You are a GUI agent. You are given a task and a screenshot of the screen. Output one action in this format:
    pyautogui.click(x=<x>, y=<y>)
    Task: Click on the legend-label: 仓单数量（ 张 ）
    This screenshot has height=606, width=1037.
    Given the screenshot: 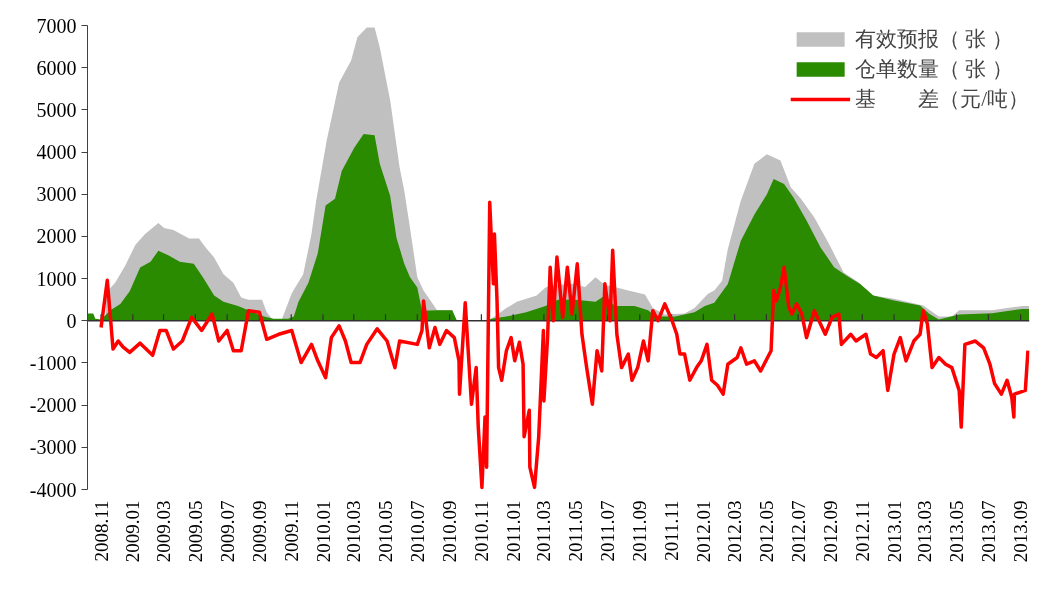 What is the action you would take?
    pyautogui.click(x=934, y=69)
    